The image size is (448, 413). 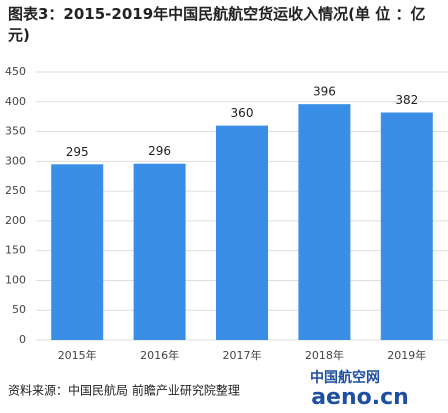 I want to click on y-tick-label: 200, so click(x=15, y=220).